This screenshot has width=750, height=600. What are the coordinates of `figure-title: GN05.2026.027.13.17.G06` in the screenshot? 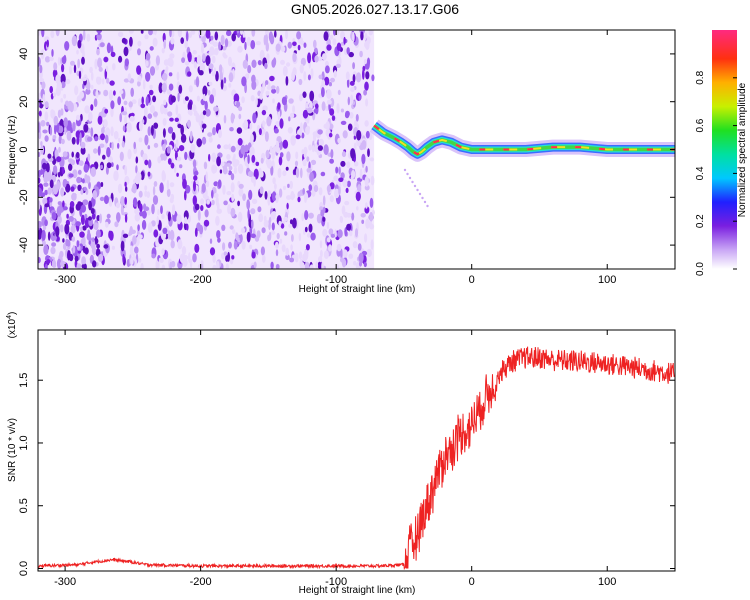 It's located at (375, 9).